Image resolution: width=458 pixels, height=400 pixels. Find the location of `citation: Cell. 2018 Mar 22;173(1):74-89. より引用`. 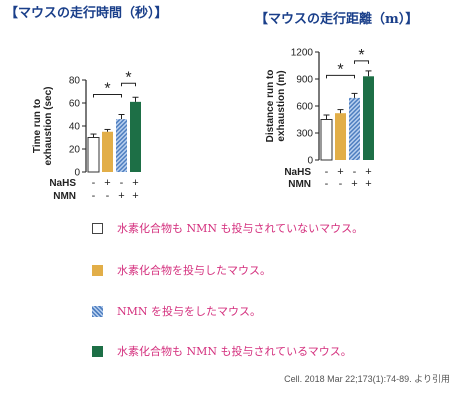

citation: Cell. 2018 Mar 22;173(1):74-89. より引用 is located at coordinates (367, 379).